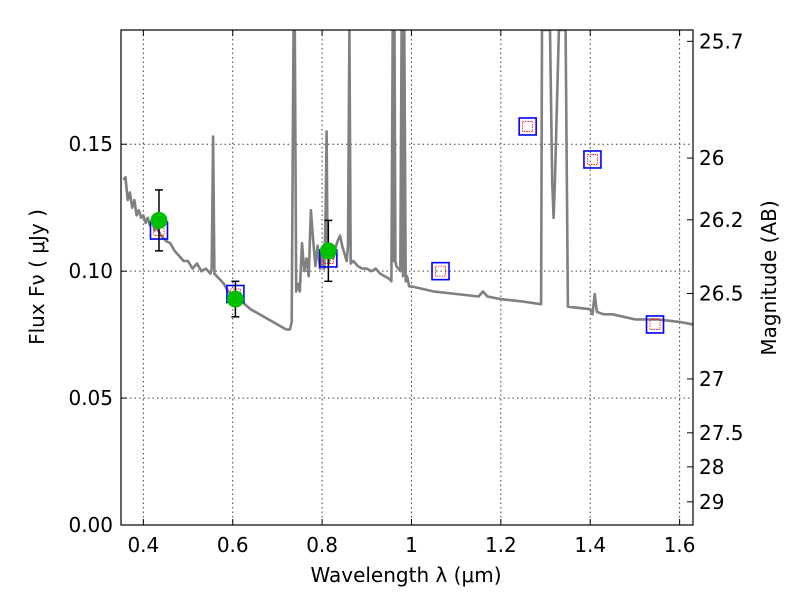 This screenshot has width=800, height=600. Describe the element at coordinates (680, 545) in the screenshot. I see `x-tick-label: 1.6` at that location.